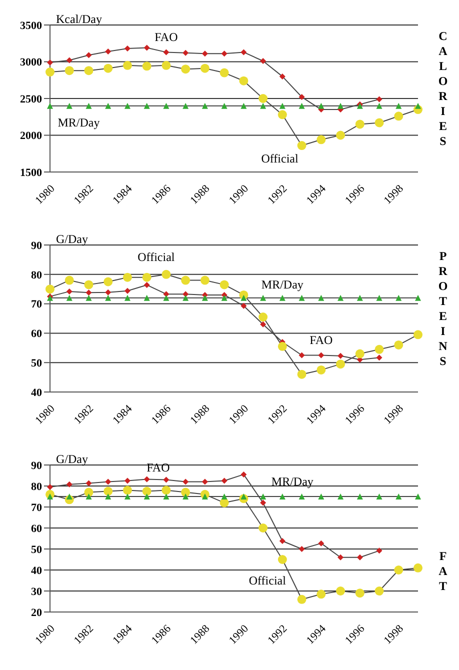  Describe the element at coordinates (36, 392) in the screenshot. I see `y-tick-label: 40` at that location.